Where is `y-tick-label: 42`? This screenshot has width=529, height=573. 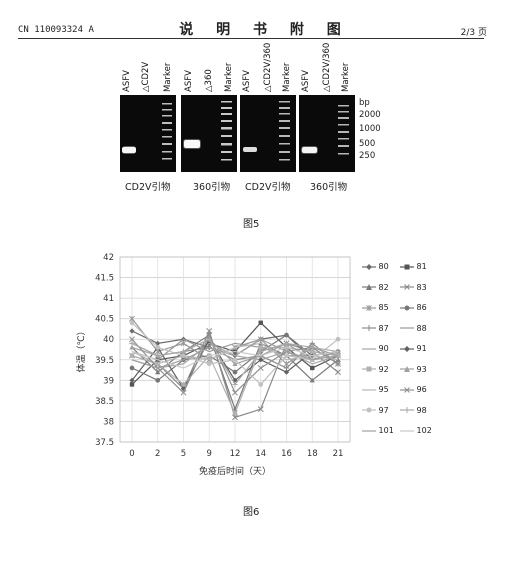
y-tick-label: 42 is located at coordinates (108, 258).